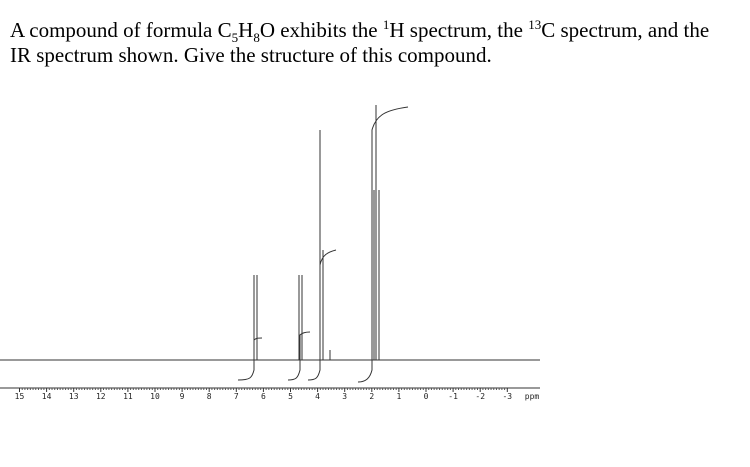  I want to click on tick-label: 15, so click(20, 396).